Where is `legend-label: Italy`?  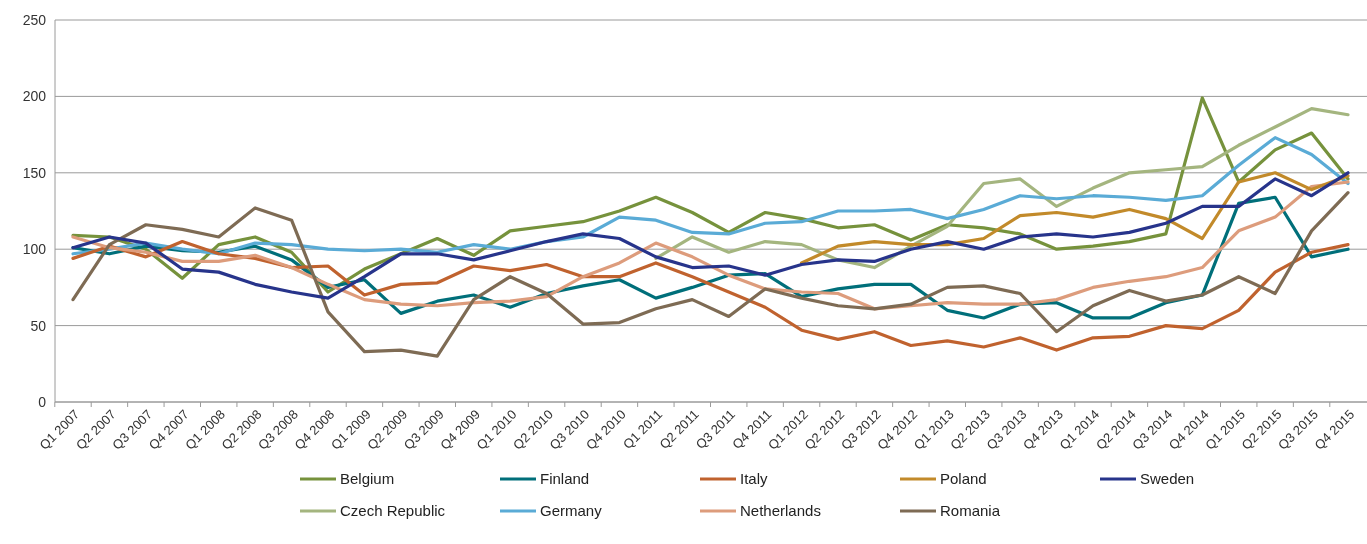 legend-label: Italy is located at coordinates (754, 479).